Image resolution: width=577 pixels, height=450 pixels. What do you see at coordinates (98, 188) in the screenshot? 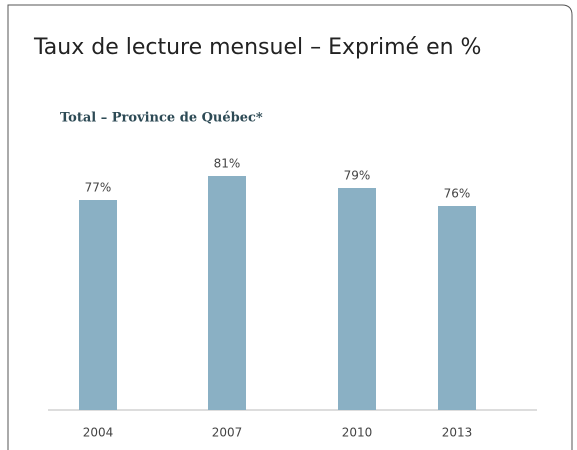
I see `value-label: 77%` at bounding box center [98, 188].